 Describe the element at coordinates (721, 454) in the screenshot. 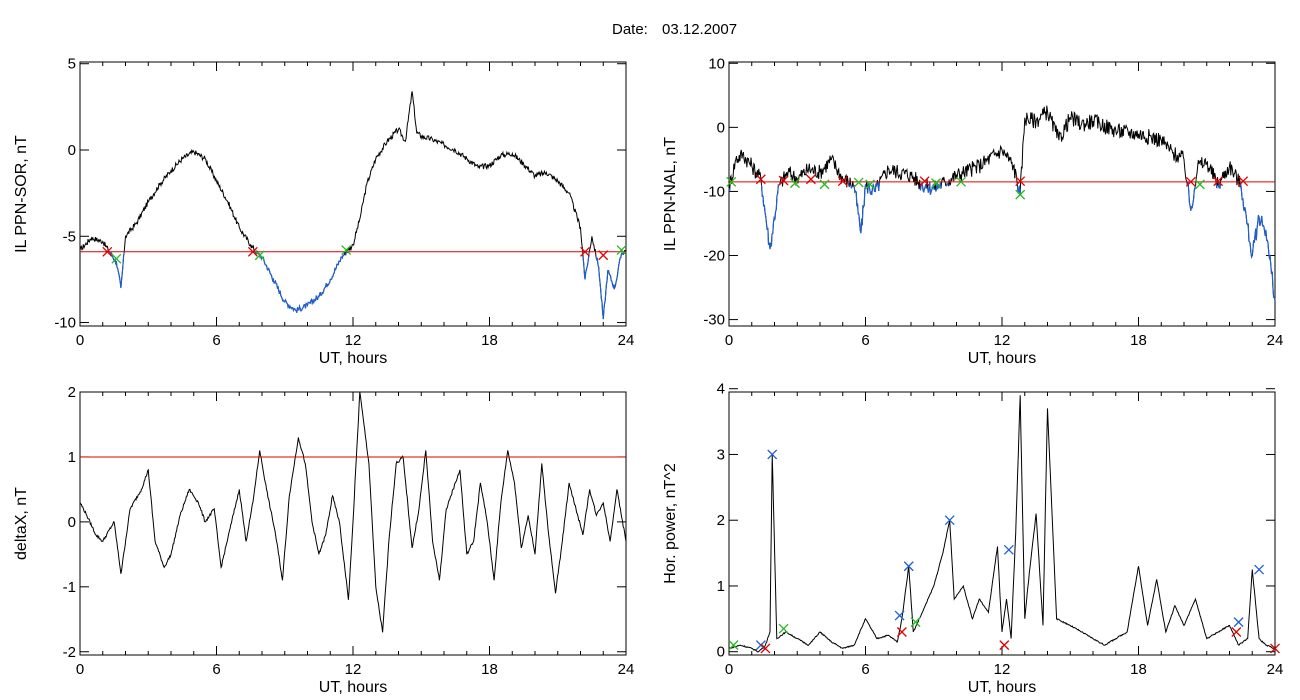

I see `y-tick-label: 3` at that location.